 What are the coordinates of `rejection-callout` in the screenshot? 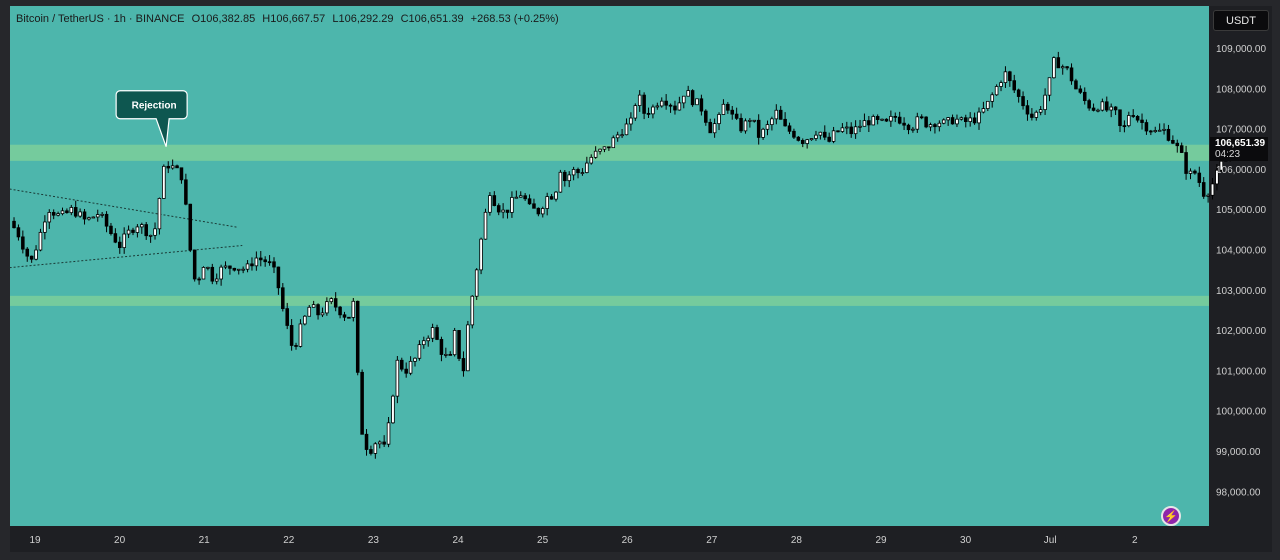 It's located at (151, 118).